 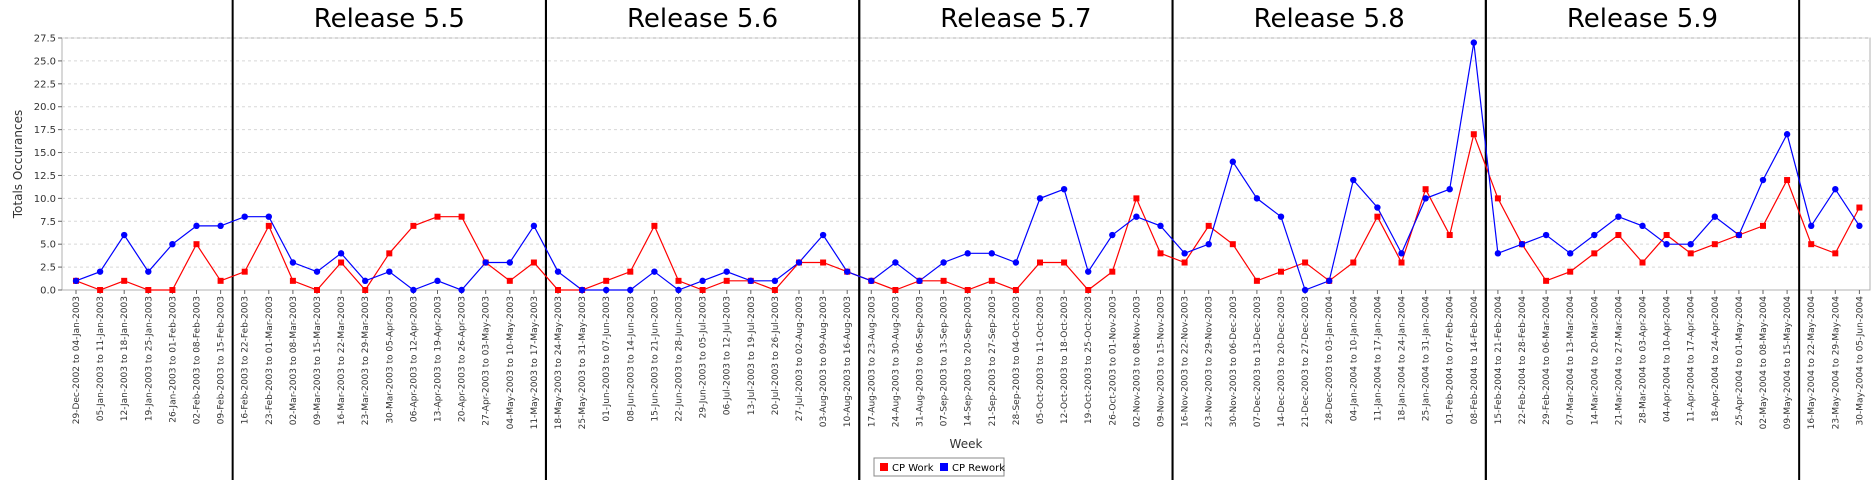 I want to click on y-tick-label: 27.5, so click(x=45, y=39).